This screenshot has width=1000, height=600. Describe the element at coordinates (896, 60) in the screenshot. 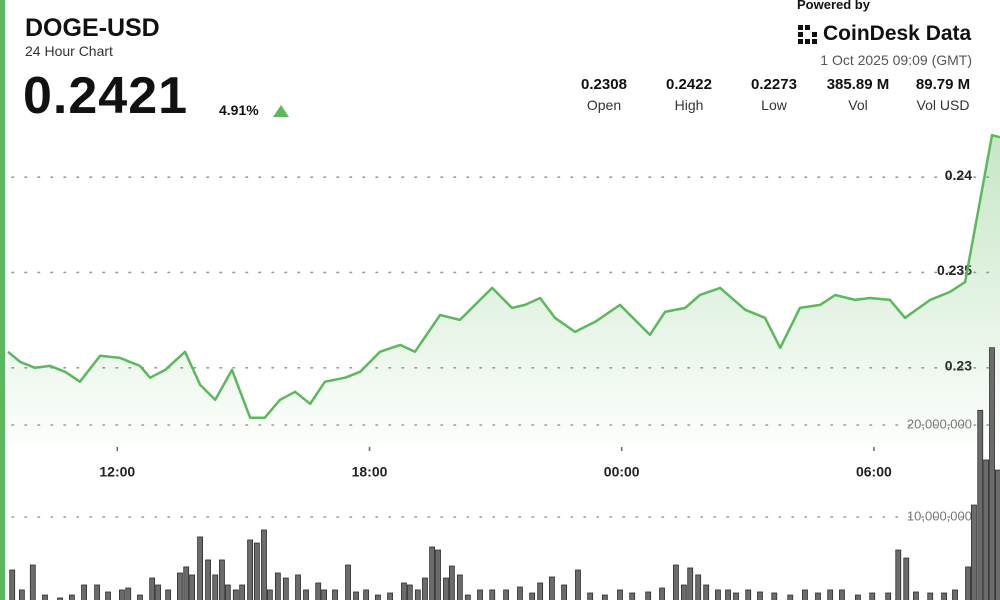

I see `timestamp: 1 Oct 2025 09:09 (GMT)` at that location.